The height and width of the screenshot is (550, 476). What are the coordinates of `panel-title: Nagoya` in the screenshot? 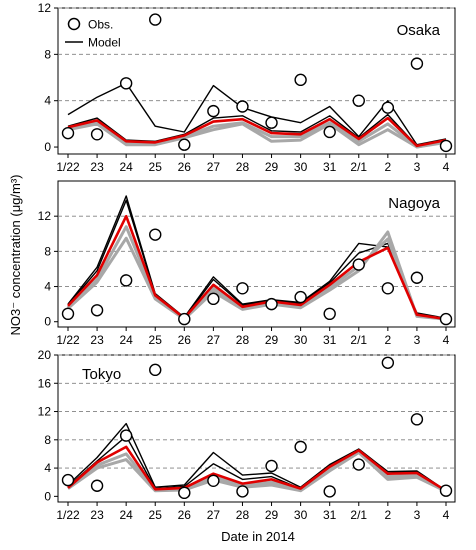 It's located at (414, 203).